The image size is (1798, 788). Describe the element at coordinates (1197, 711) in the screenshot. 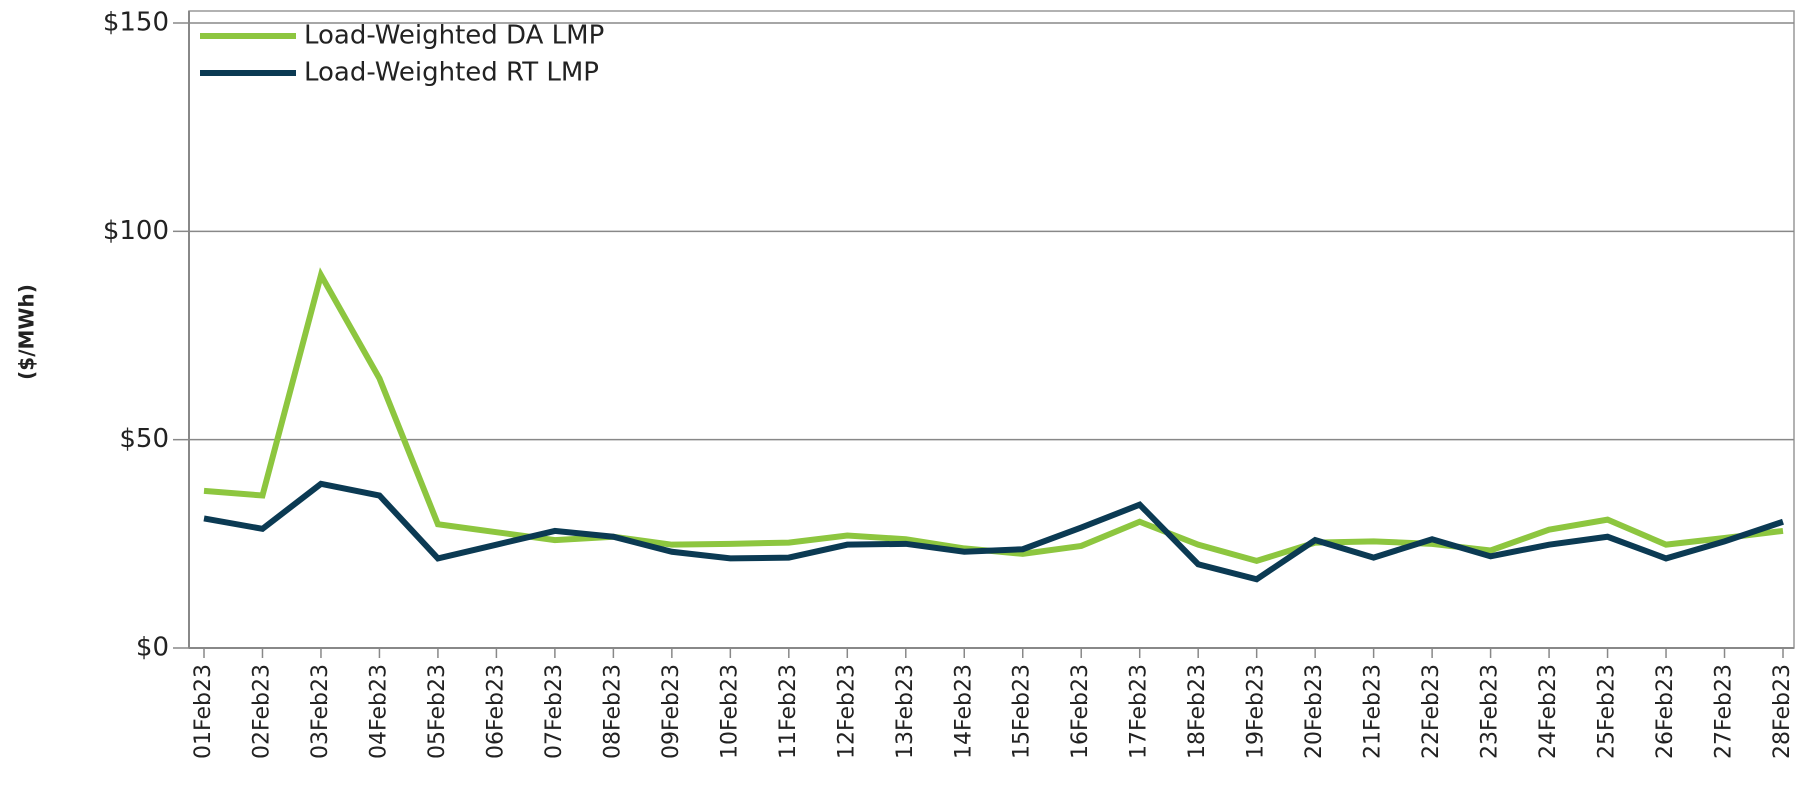

I see `x-tick-label: 18Feb23` at that location.